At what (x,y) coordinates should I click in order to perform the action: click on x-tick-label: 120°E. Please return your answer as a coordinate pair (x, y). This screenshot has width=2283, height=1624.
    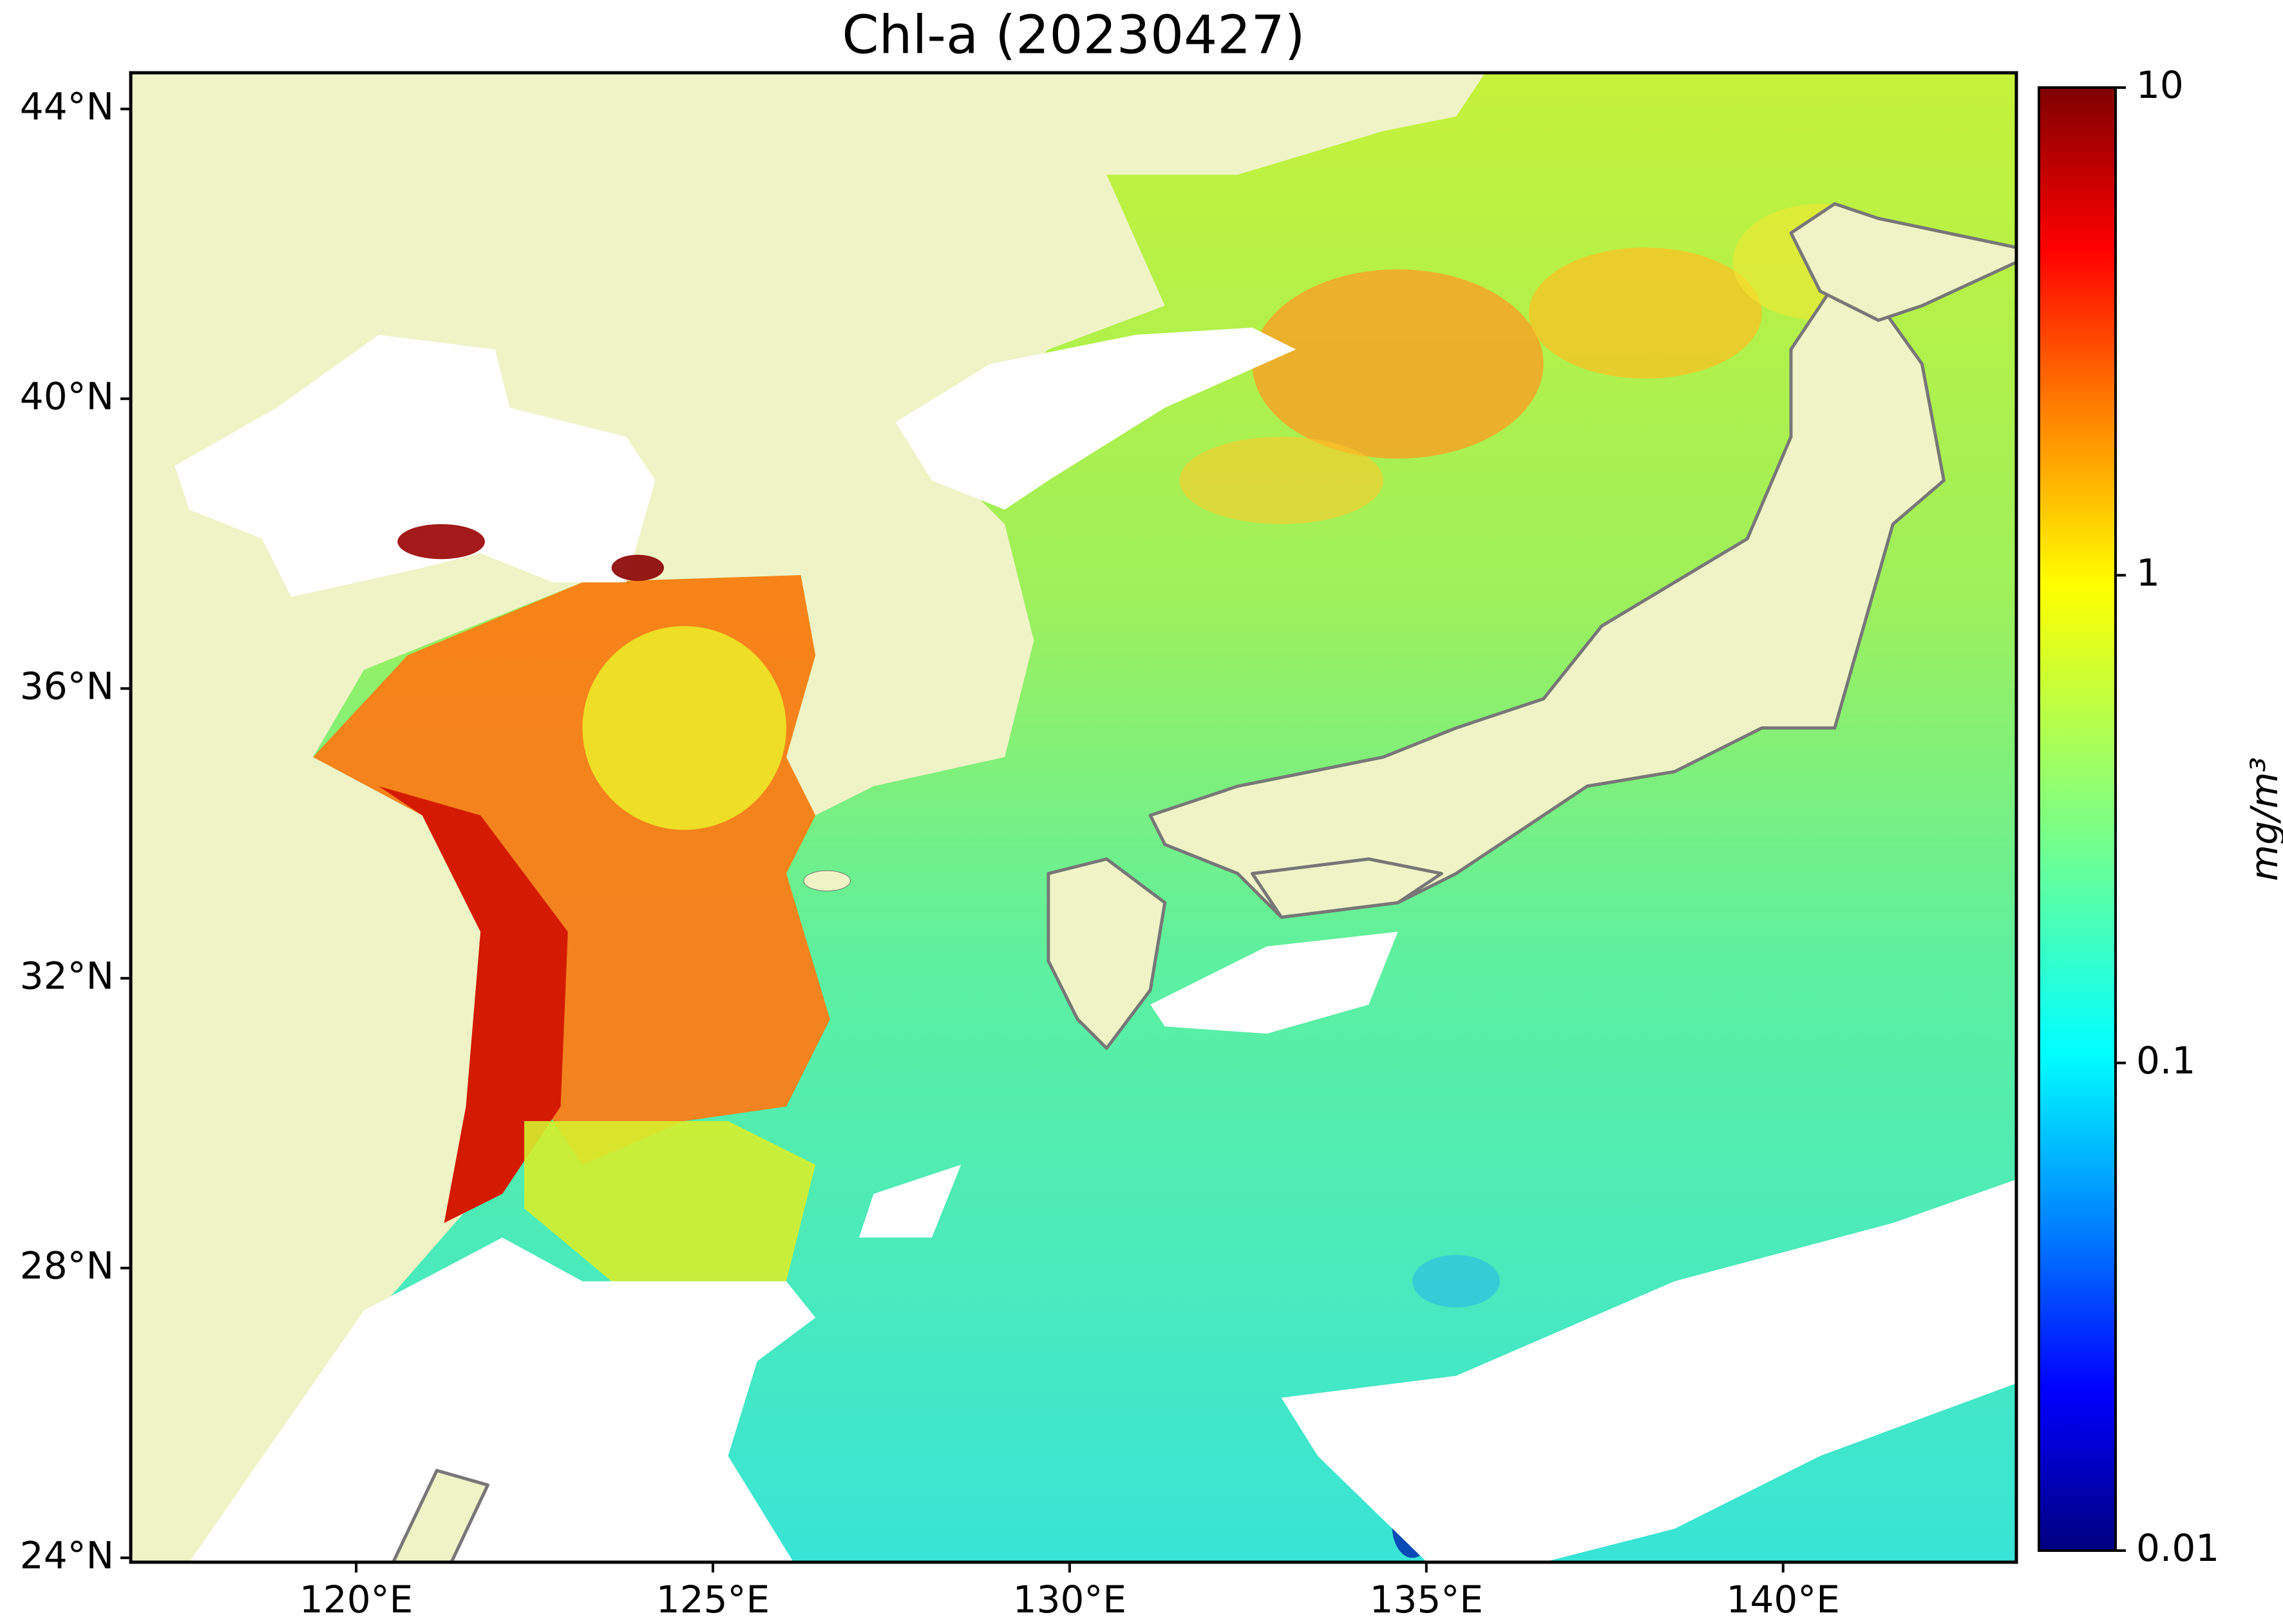
    Looking at the image, I should click on (356, 1600).